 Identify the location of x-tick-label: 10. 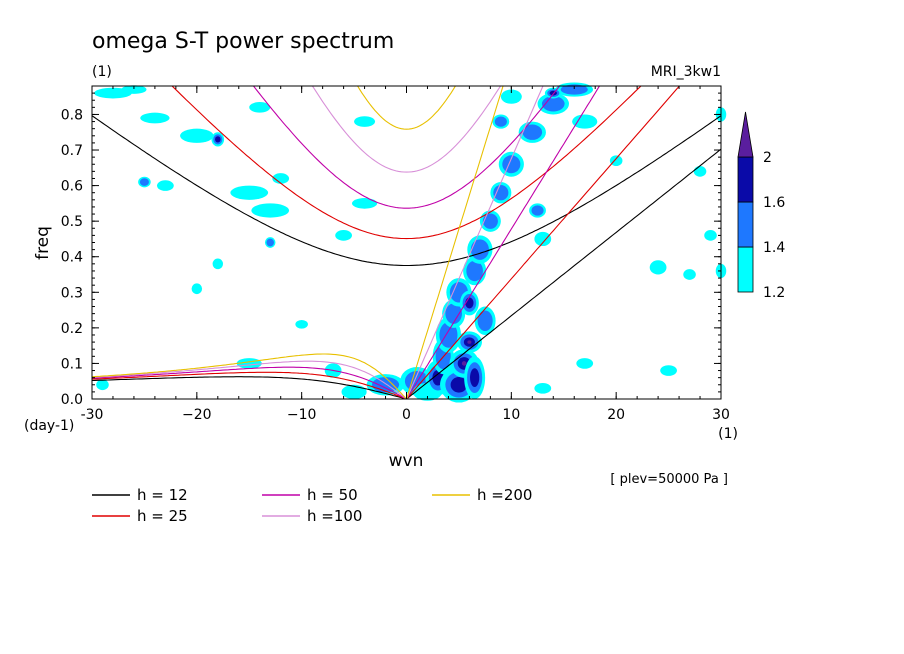
(511, 415).